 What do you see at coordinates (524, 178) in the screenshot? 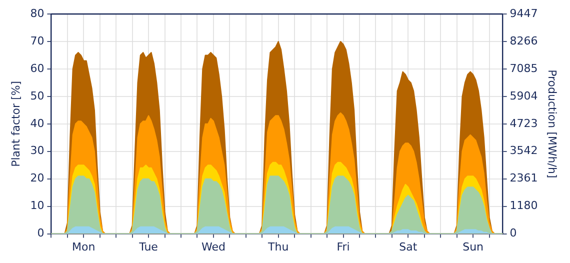
I see `y2-tick-label: 2361` at bounding box center [524, 178].